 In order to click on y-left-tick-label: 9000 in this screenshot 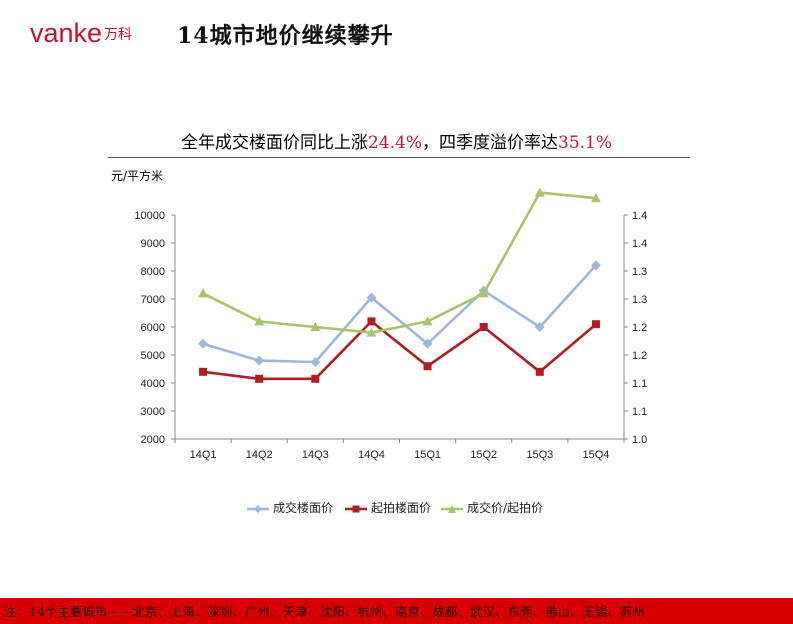, I will do `click(153, 244)`.